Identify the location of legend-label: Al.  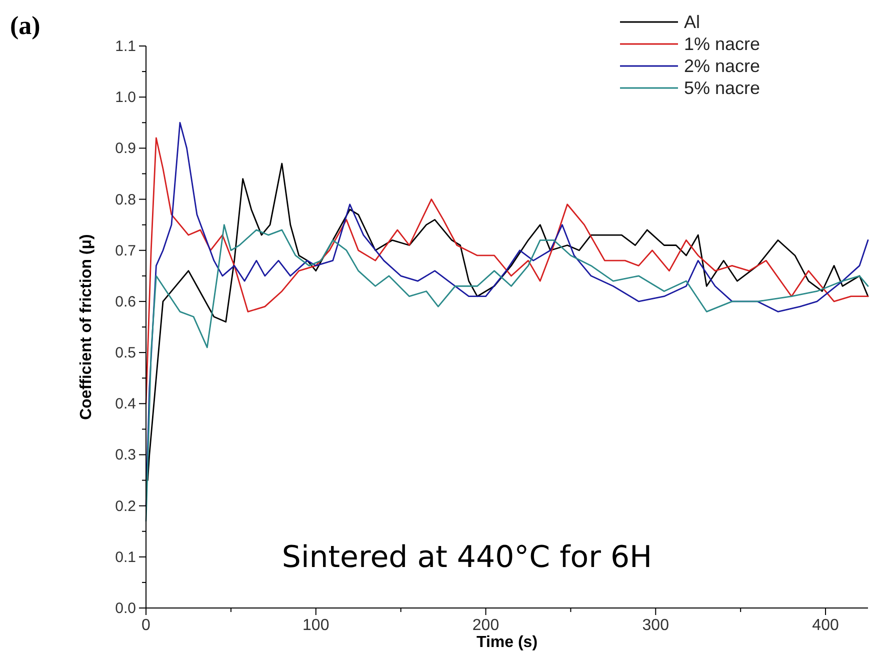
(692, 22).